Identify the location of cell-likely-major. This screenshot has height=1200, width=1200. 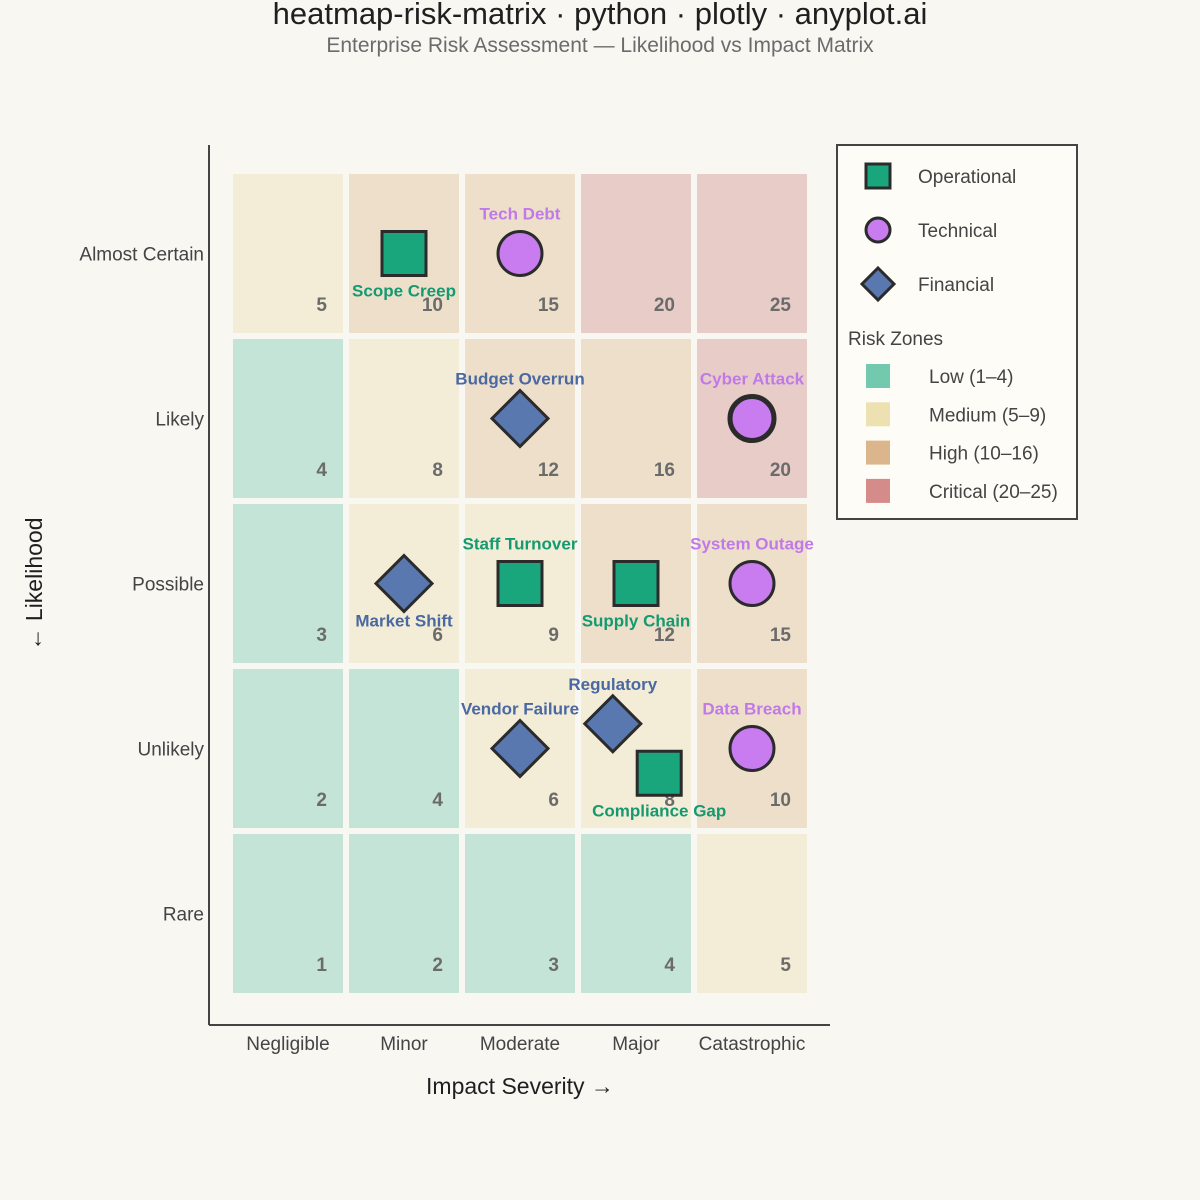
(636, 418).